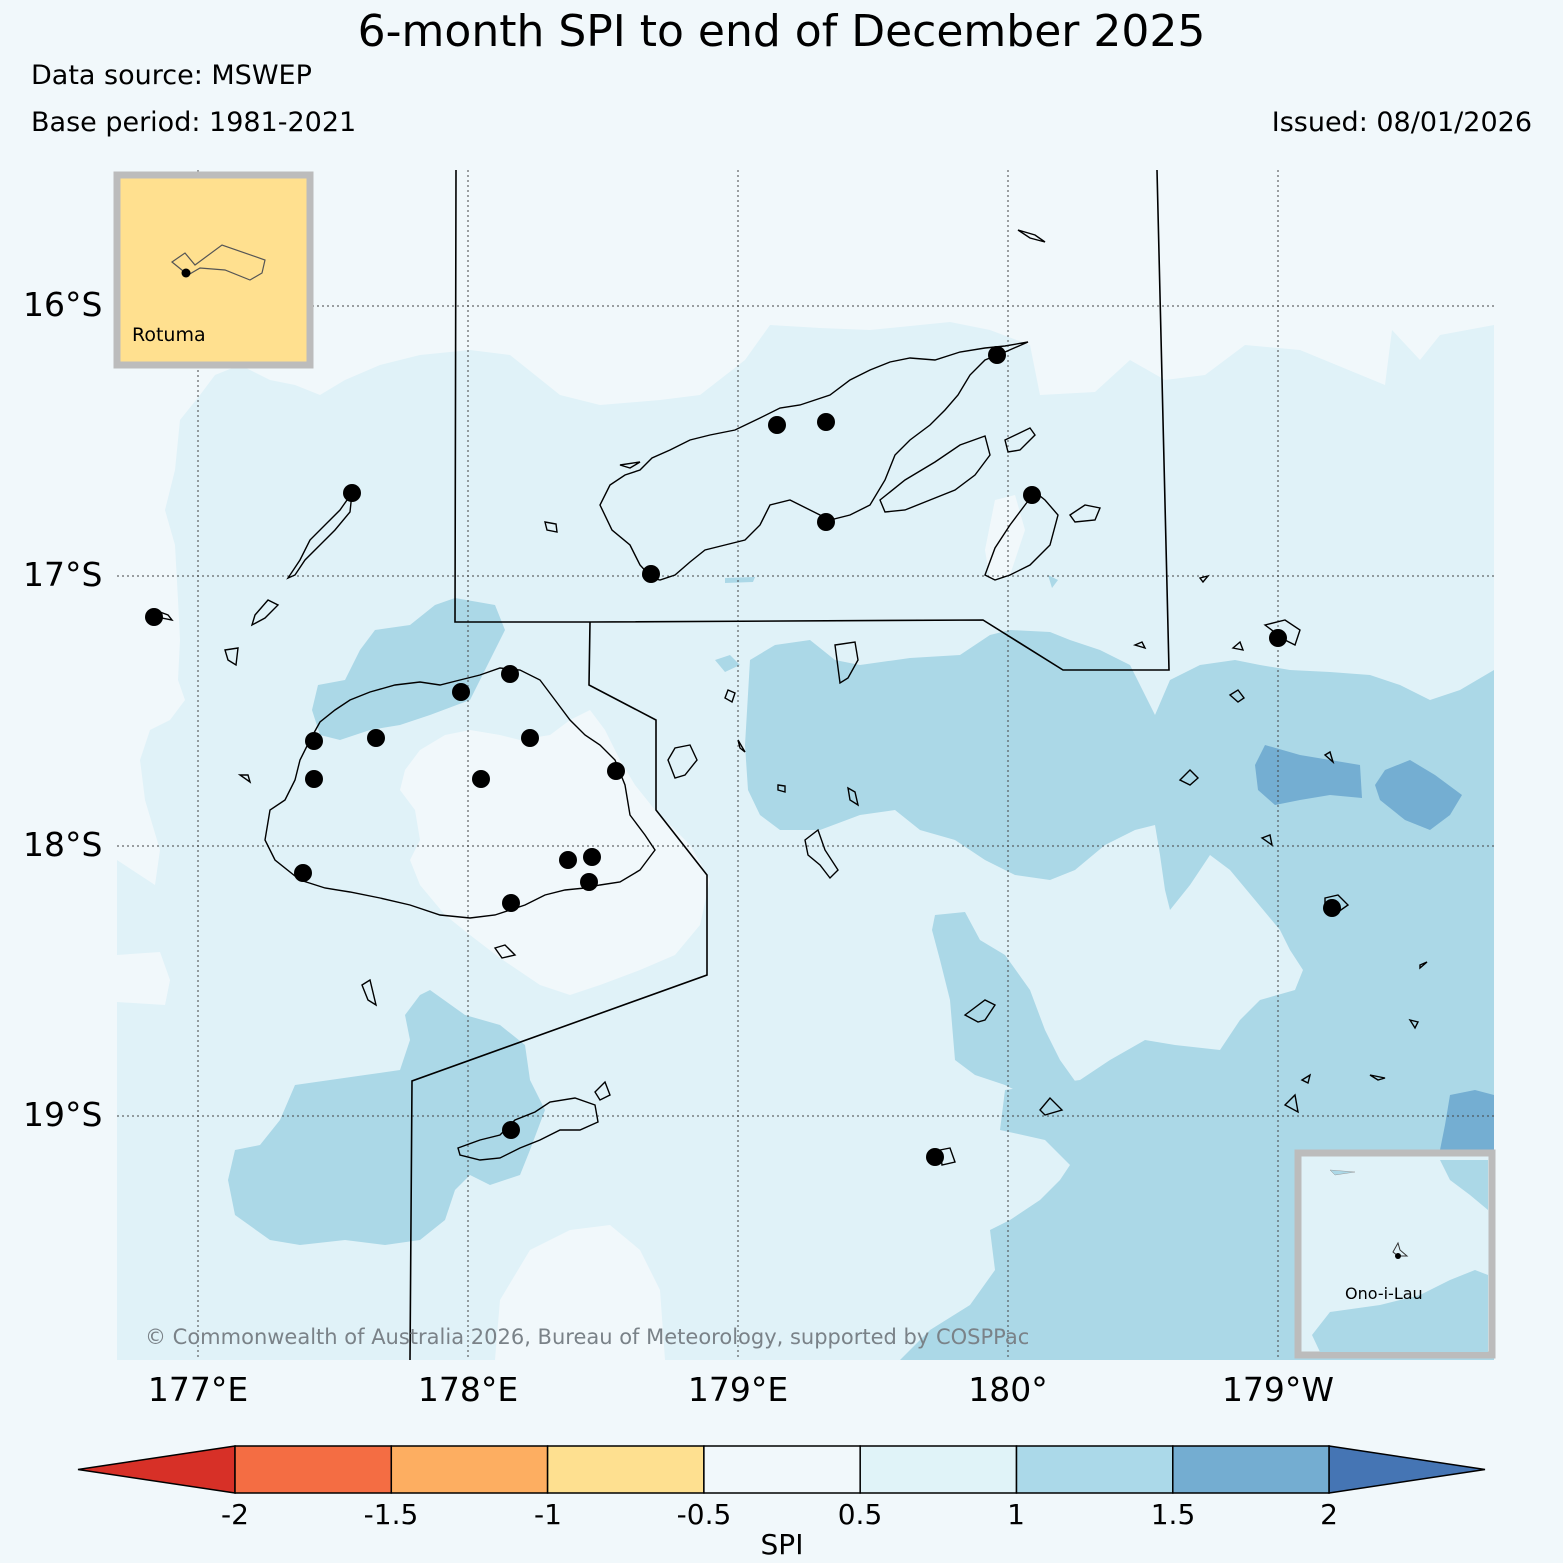  I want to click on colorbar-tick-label: 1.5, so click(1173, 1514).